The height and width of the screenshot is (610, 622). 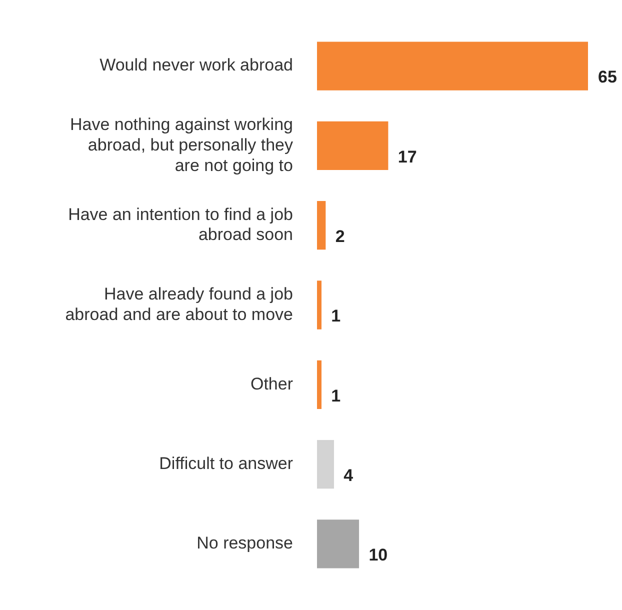 I want to click on data-label: 2, so click(x=340, y=236).